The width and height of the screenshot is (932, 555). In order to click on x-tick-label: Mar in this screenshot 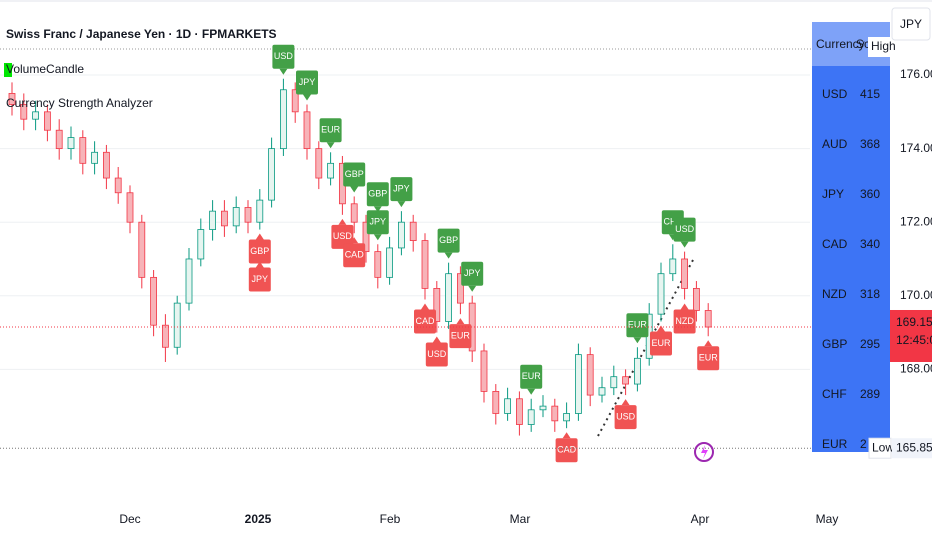, I will do `click(520, 519)`.